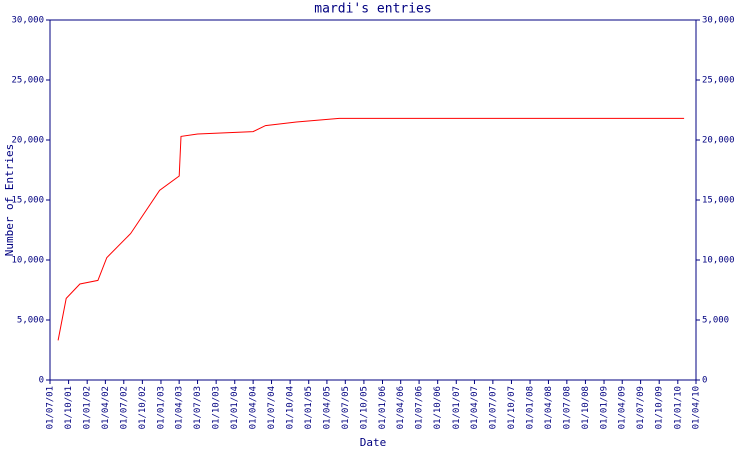 This screenshot has height=450, width=750. I want to click on y-tick-label: 20,000, so click(27, 141).